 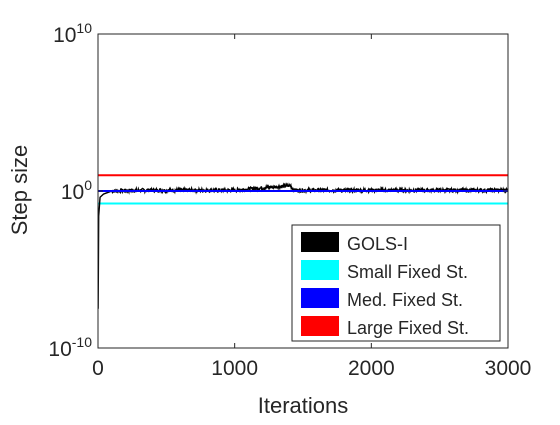 What do you see at coordinates (371, 368) in the screenshot?
I see `x-tick-label: 2000` at bounding box center [371, 368].